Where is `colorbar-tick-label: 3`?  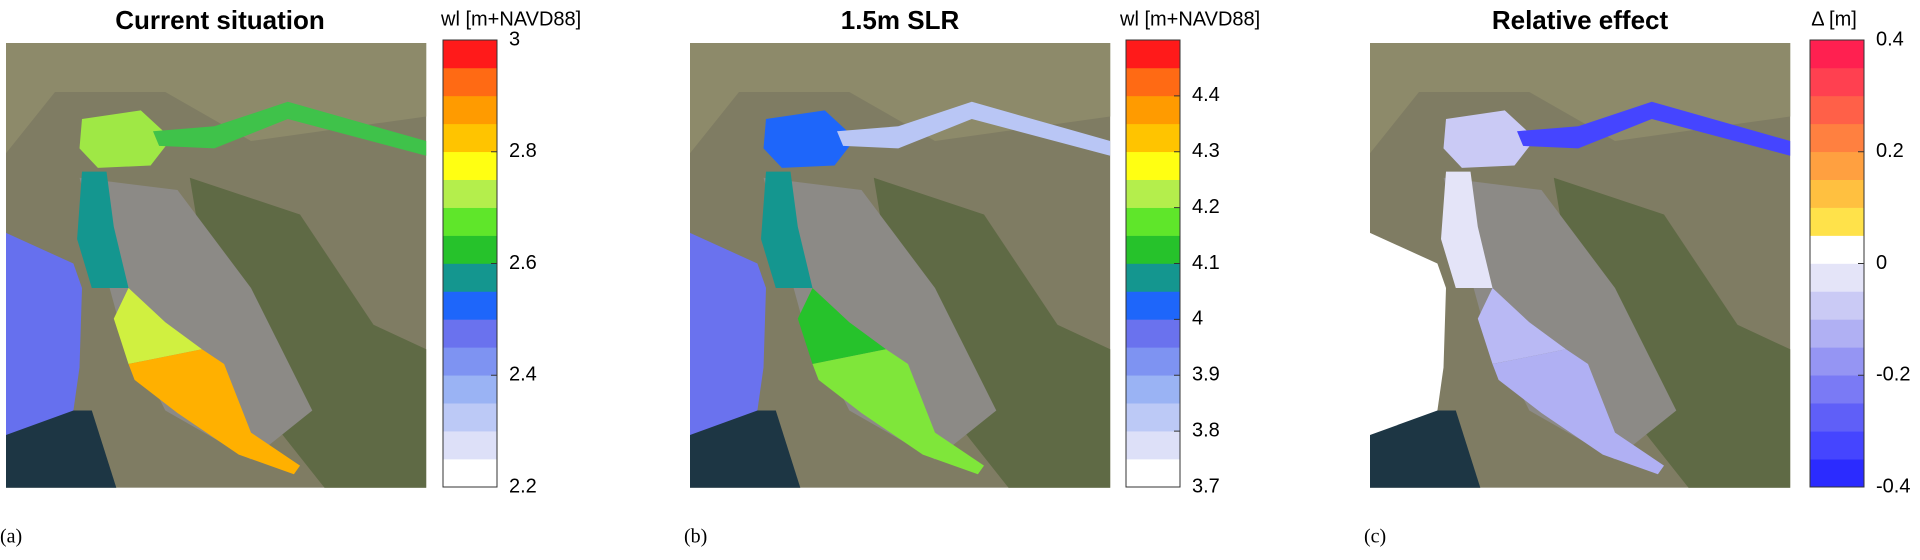 colorbar-tick-label: 3 is located at coordinates (514, 39).